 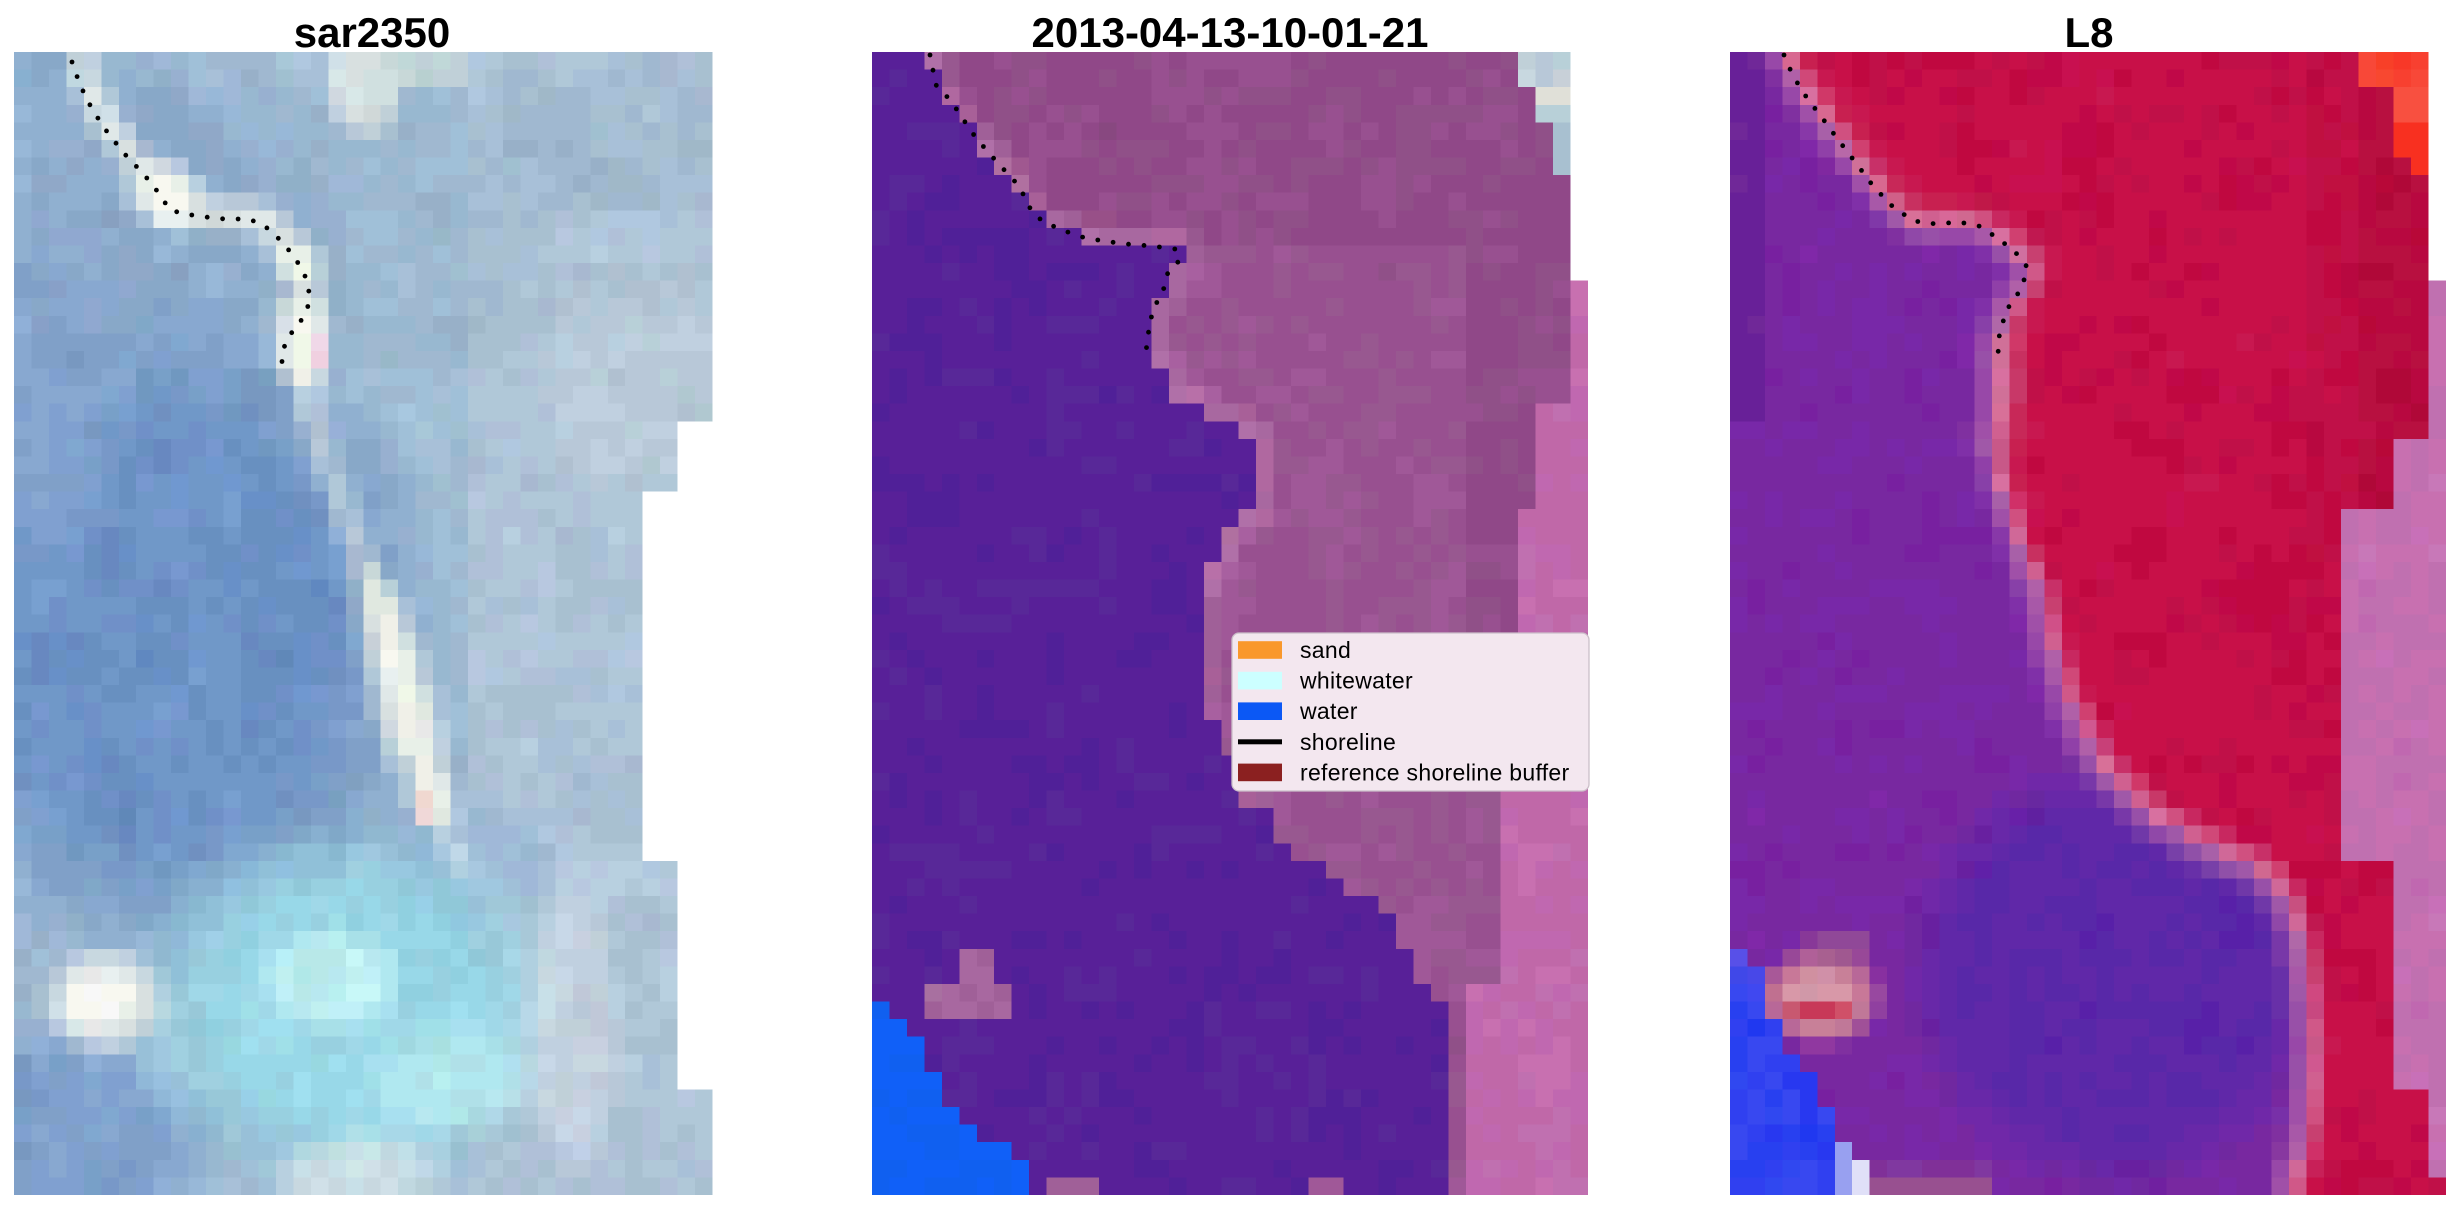 I want to click on svg-text: L8, so click(x=2088, y=32).